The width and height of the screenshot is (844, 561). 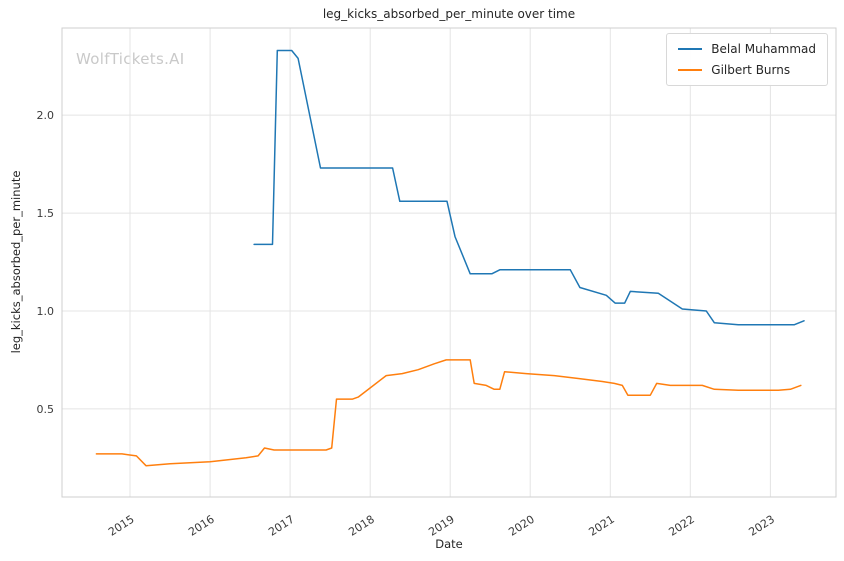 I want to click on y-tick-label: 1.0, so click(x=46, y=311).